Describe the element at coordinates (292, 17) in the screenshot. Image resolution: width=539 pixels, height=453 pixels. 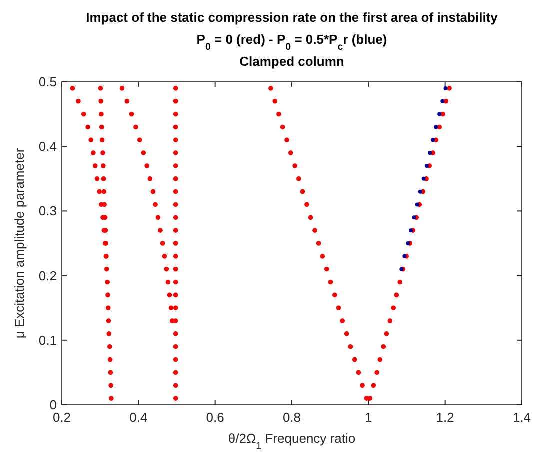
I see `chart-title: Impact of the static compression rate on the first area of instability` at that location.